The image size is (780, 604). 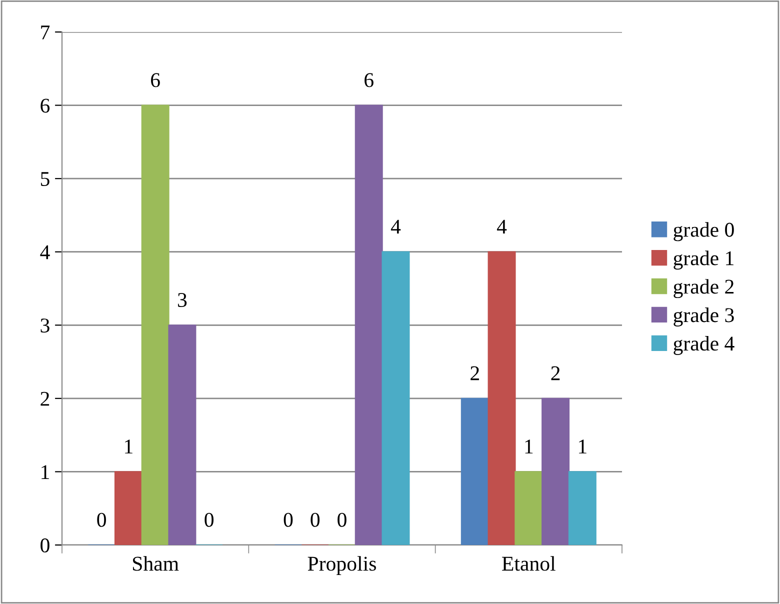 I want to click on legend-label: grade 0, so click(x=704, y=232).